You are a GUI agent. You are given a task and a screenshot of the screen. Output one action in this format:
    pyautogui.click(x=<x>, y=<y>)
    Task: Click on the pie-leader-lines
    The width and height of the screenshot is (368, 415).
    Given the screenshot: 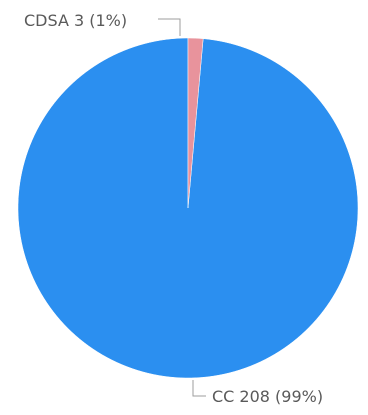 What is the action you would take?
    pyautogui.click(x=182, y=207)
    